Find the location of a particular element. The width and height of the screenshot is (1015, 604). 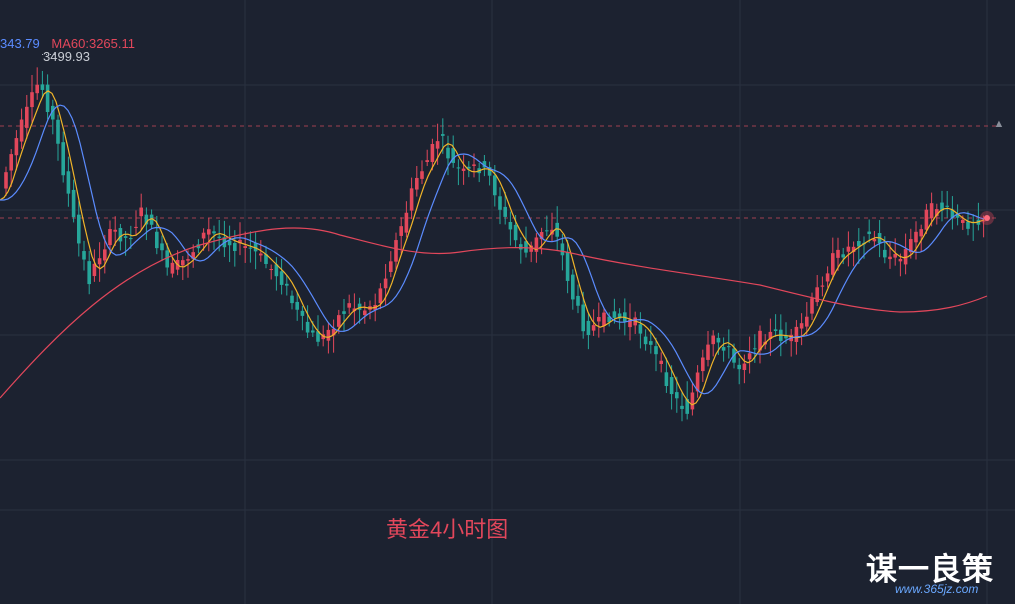

ma-legend: 343.79 MA60:3265.11 is located at coordinates (71, 43).